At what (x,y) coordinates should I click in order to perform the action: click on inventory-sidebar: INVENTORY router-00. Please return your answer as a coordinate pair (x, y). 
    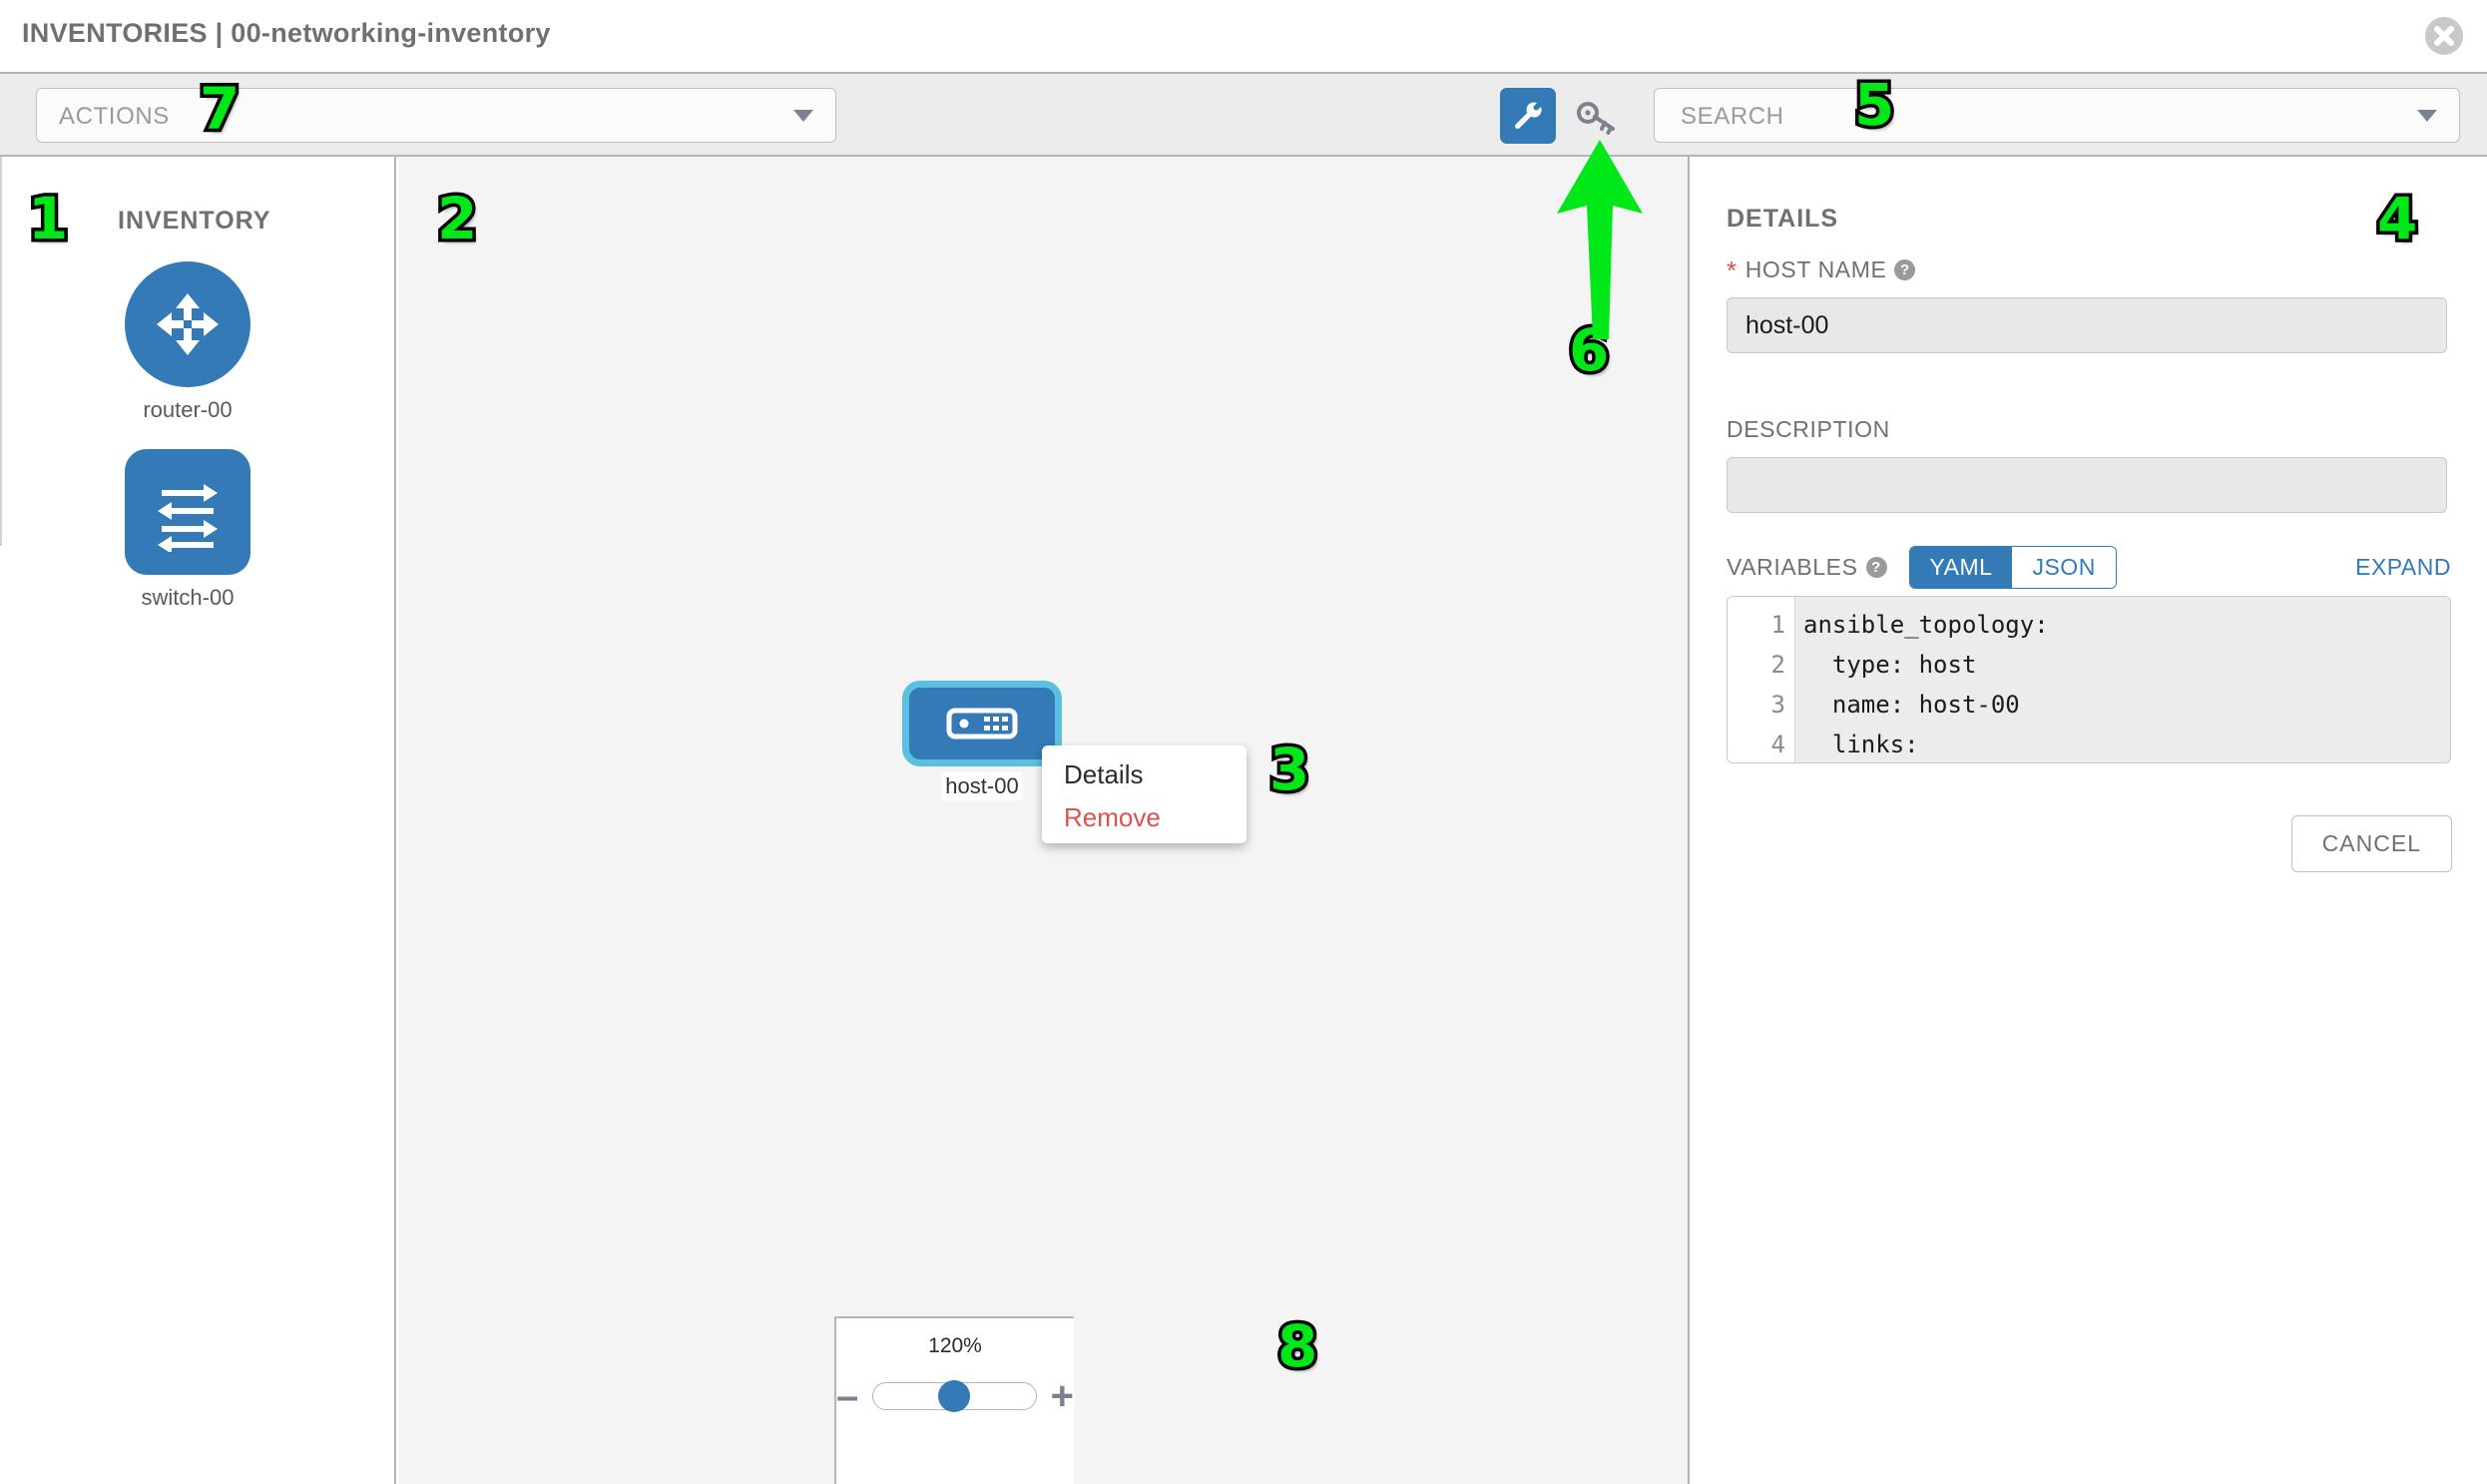
    Looking at the image, I should click on (198, 820).